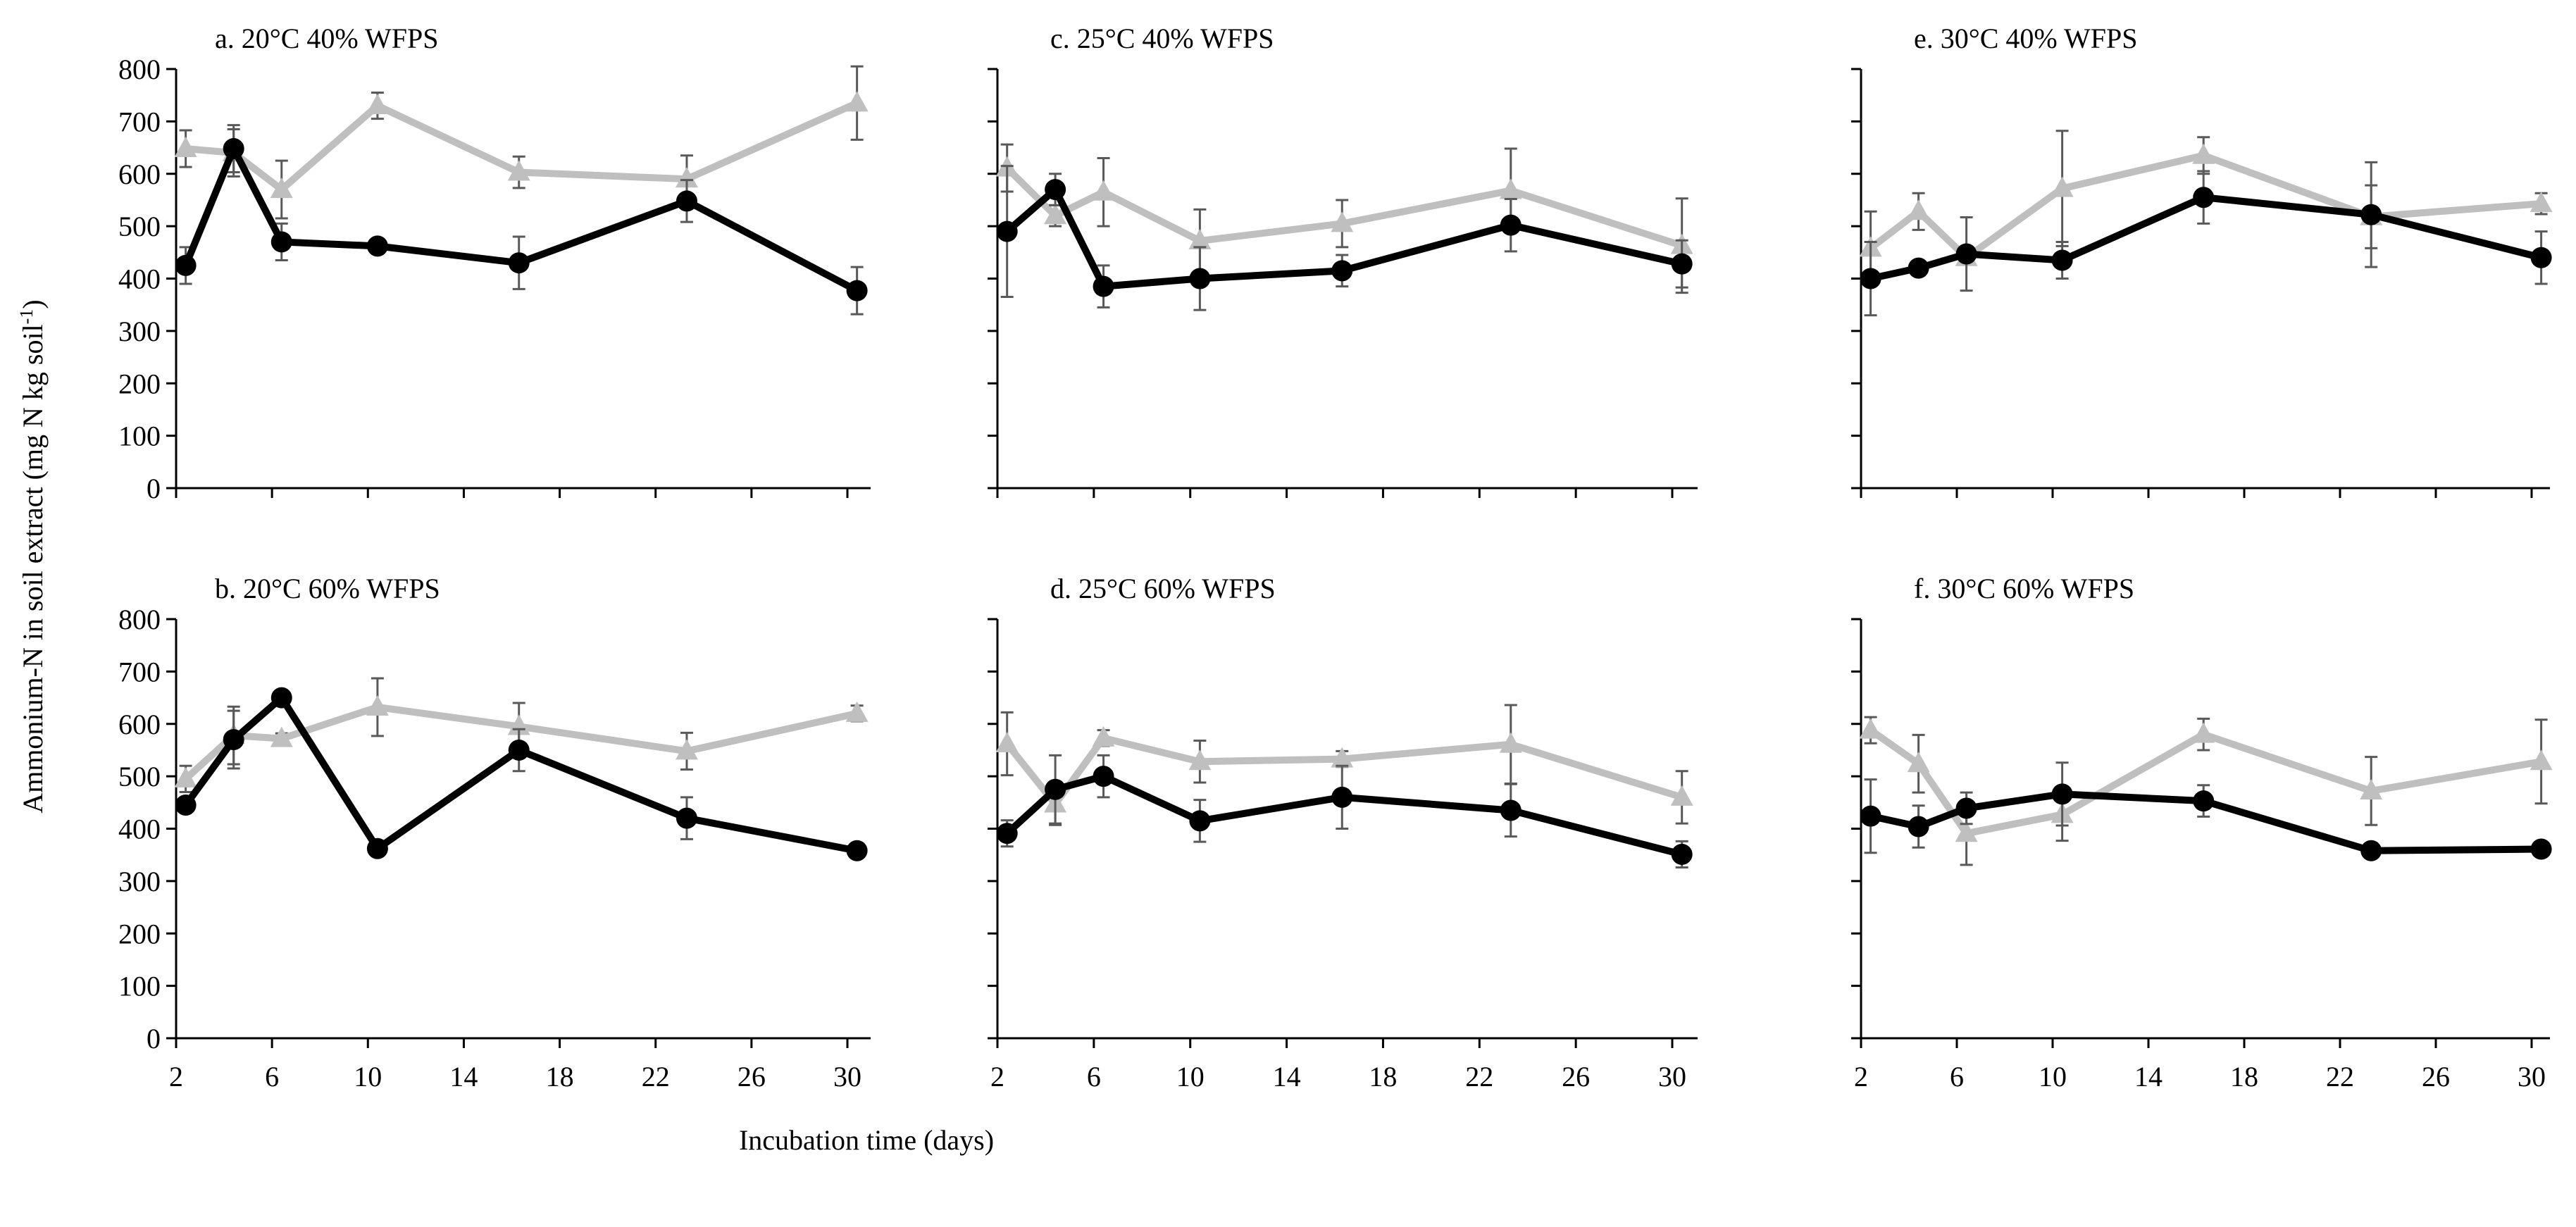 The image size is (2576, 1227). I want to click on y-tick-label: 500, so click(139, 776).